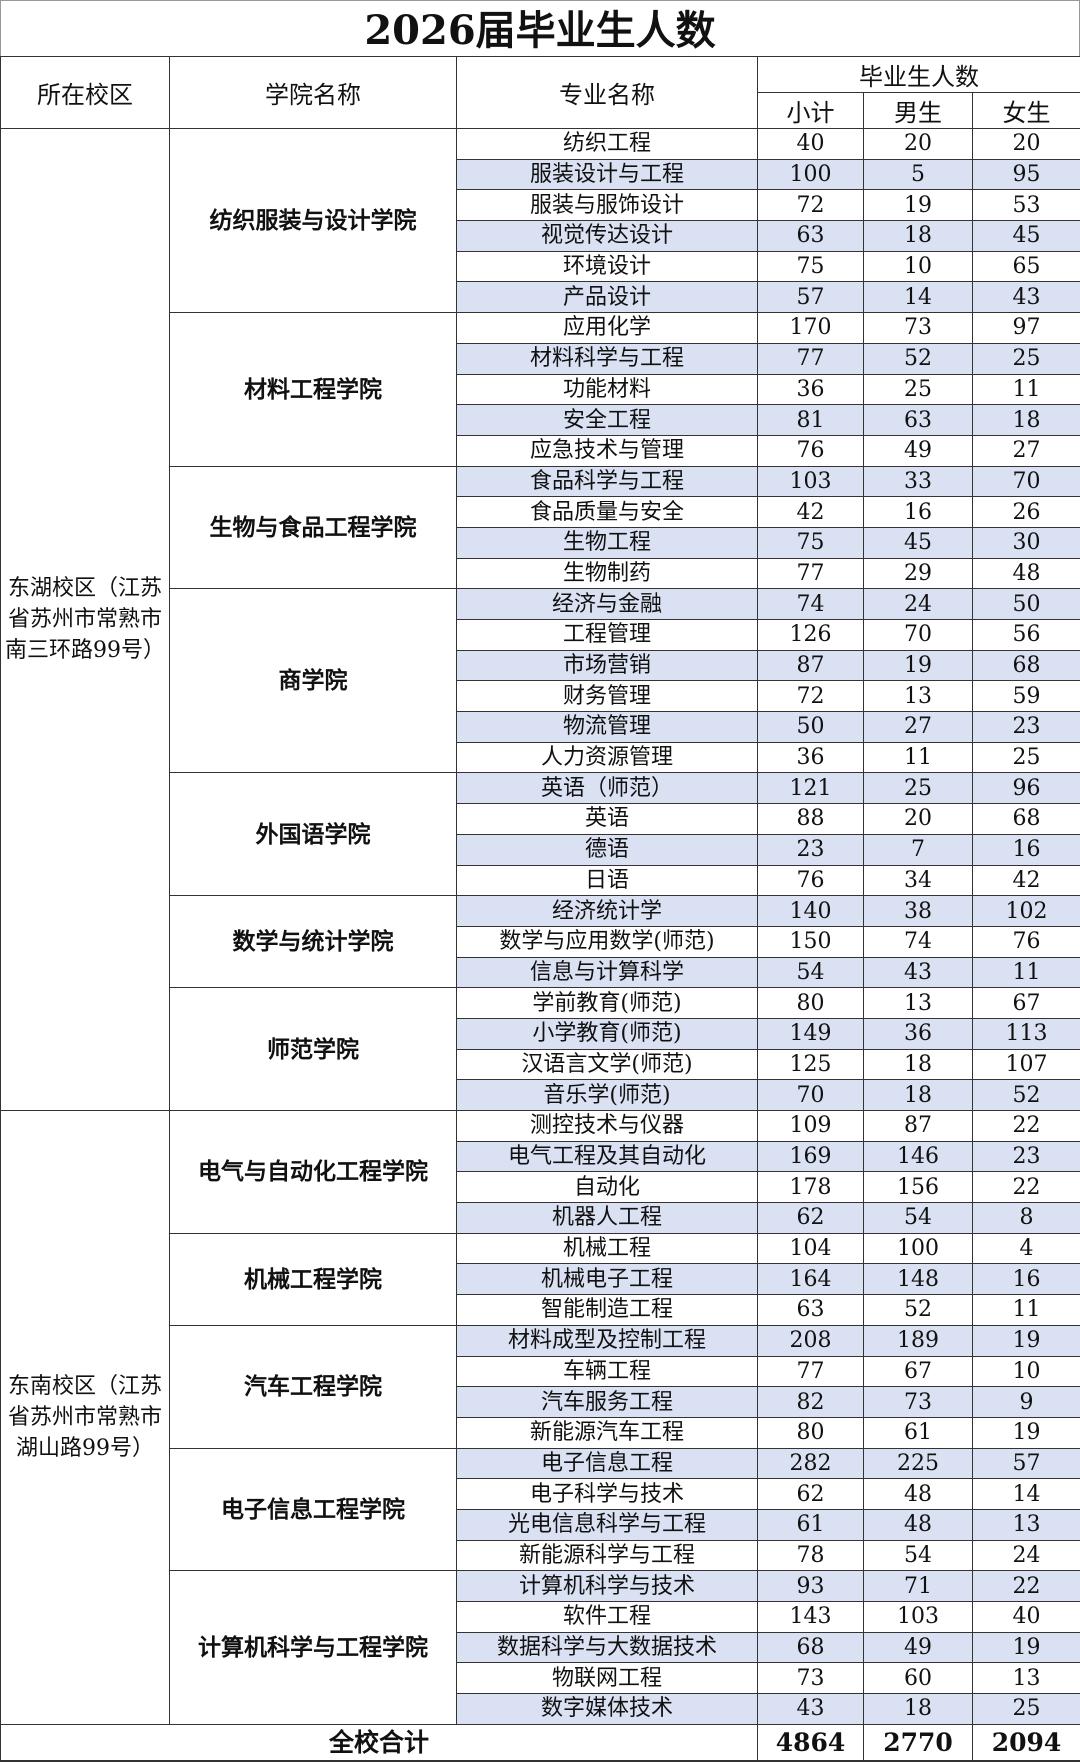 The height and width of the screenshot is (1762, 1080). What do you see at coordinates (811, 1402) in the screenshot?
I see `subtotal-cell: 82` at bounding box center [811, 1402].